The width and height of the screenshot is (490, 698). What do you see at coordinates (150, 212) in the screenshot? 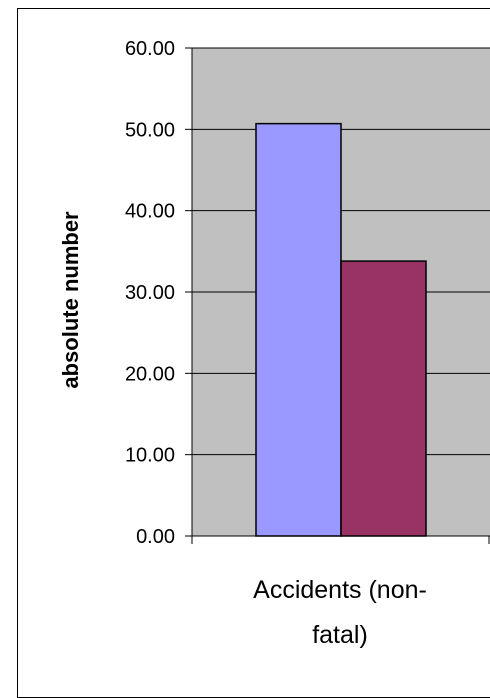
I see `y-tick-label: 40.00` at bounding box center [150, 212].